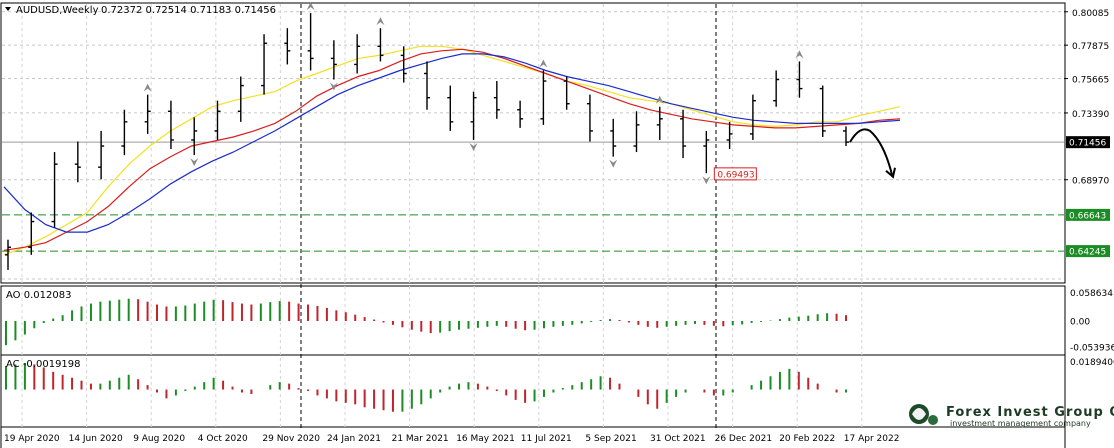 The width and height of the screenshot is (1114, 448). Describe the element at coordinates (8, 9) in the screenshot. I see `dropdown-arrow-icon` at that location.